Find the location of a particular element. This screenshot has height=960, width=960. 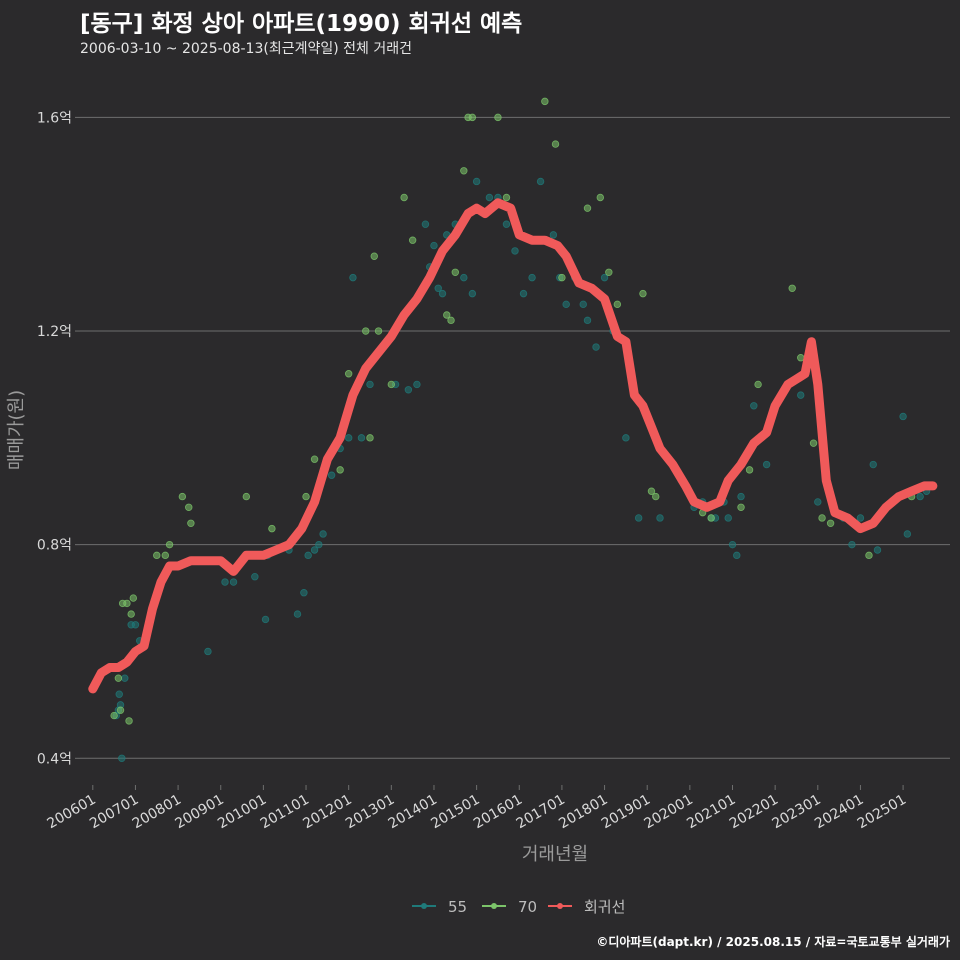

legend-key-dot-회귀선 is located at coordinates (560, 906).